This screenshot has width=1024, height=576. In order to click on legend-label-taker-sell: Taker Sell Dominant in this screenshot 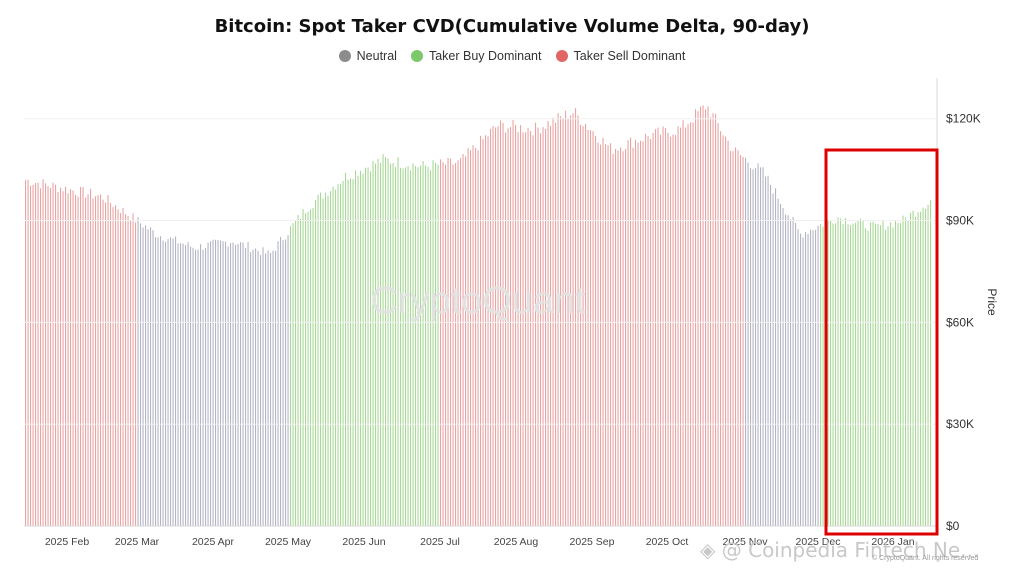, I will do `click(629, 56)`.